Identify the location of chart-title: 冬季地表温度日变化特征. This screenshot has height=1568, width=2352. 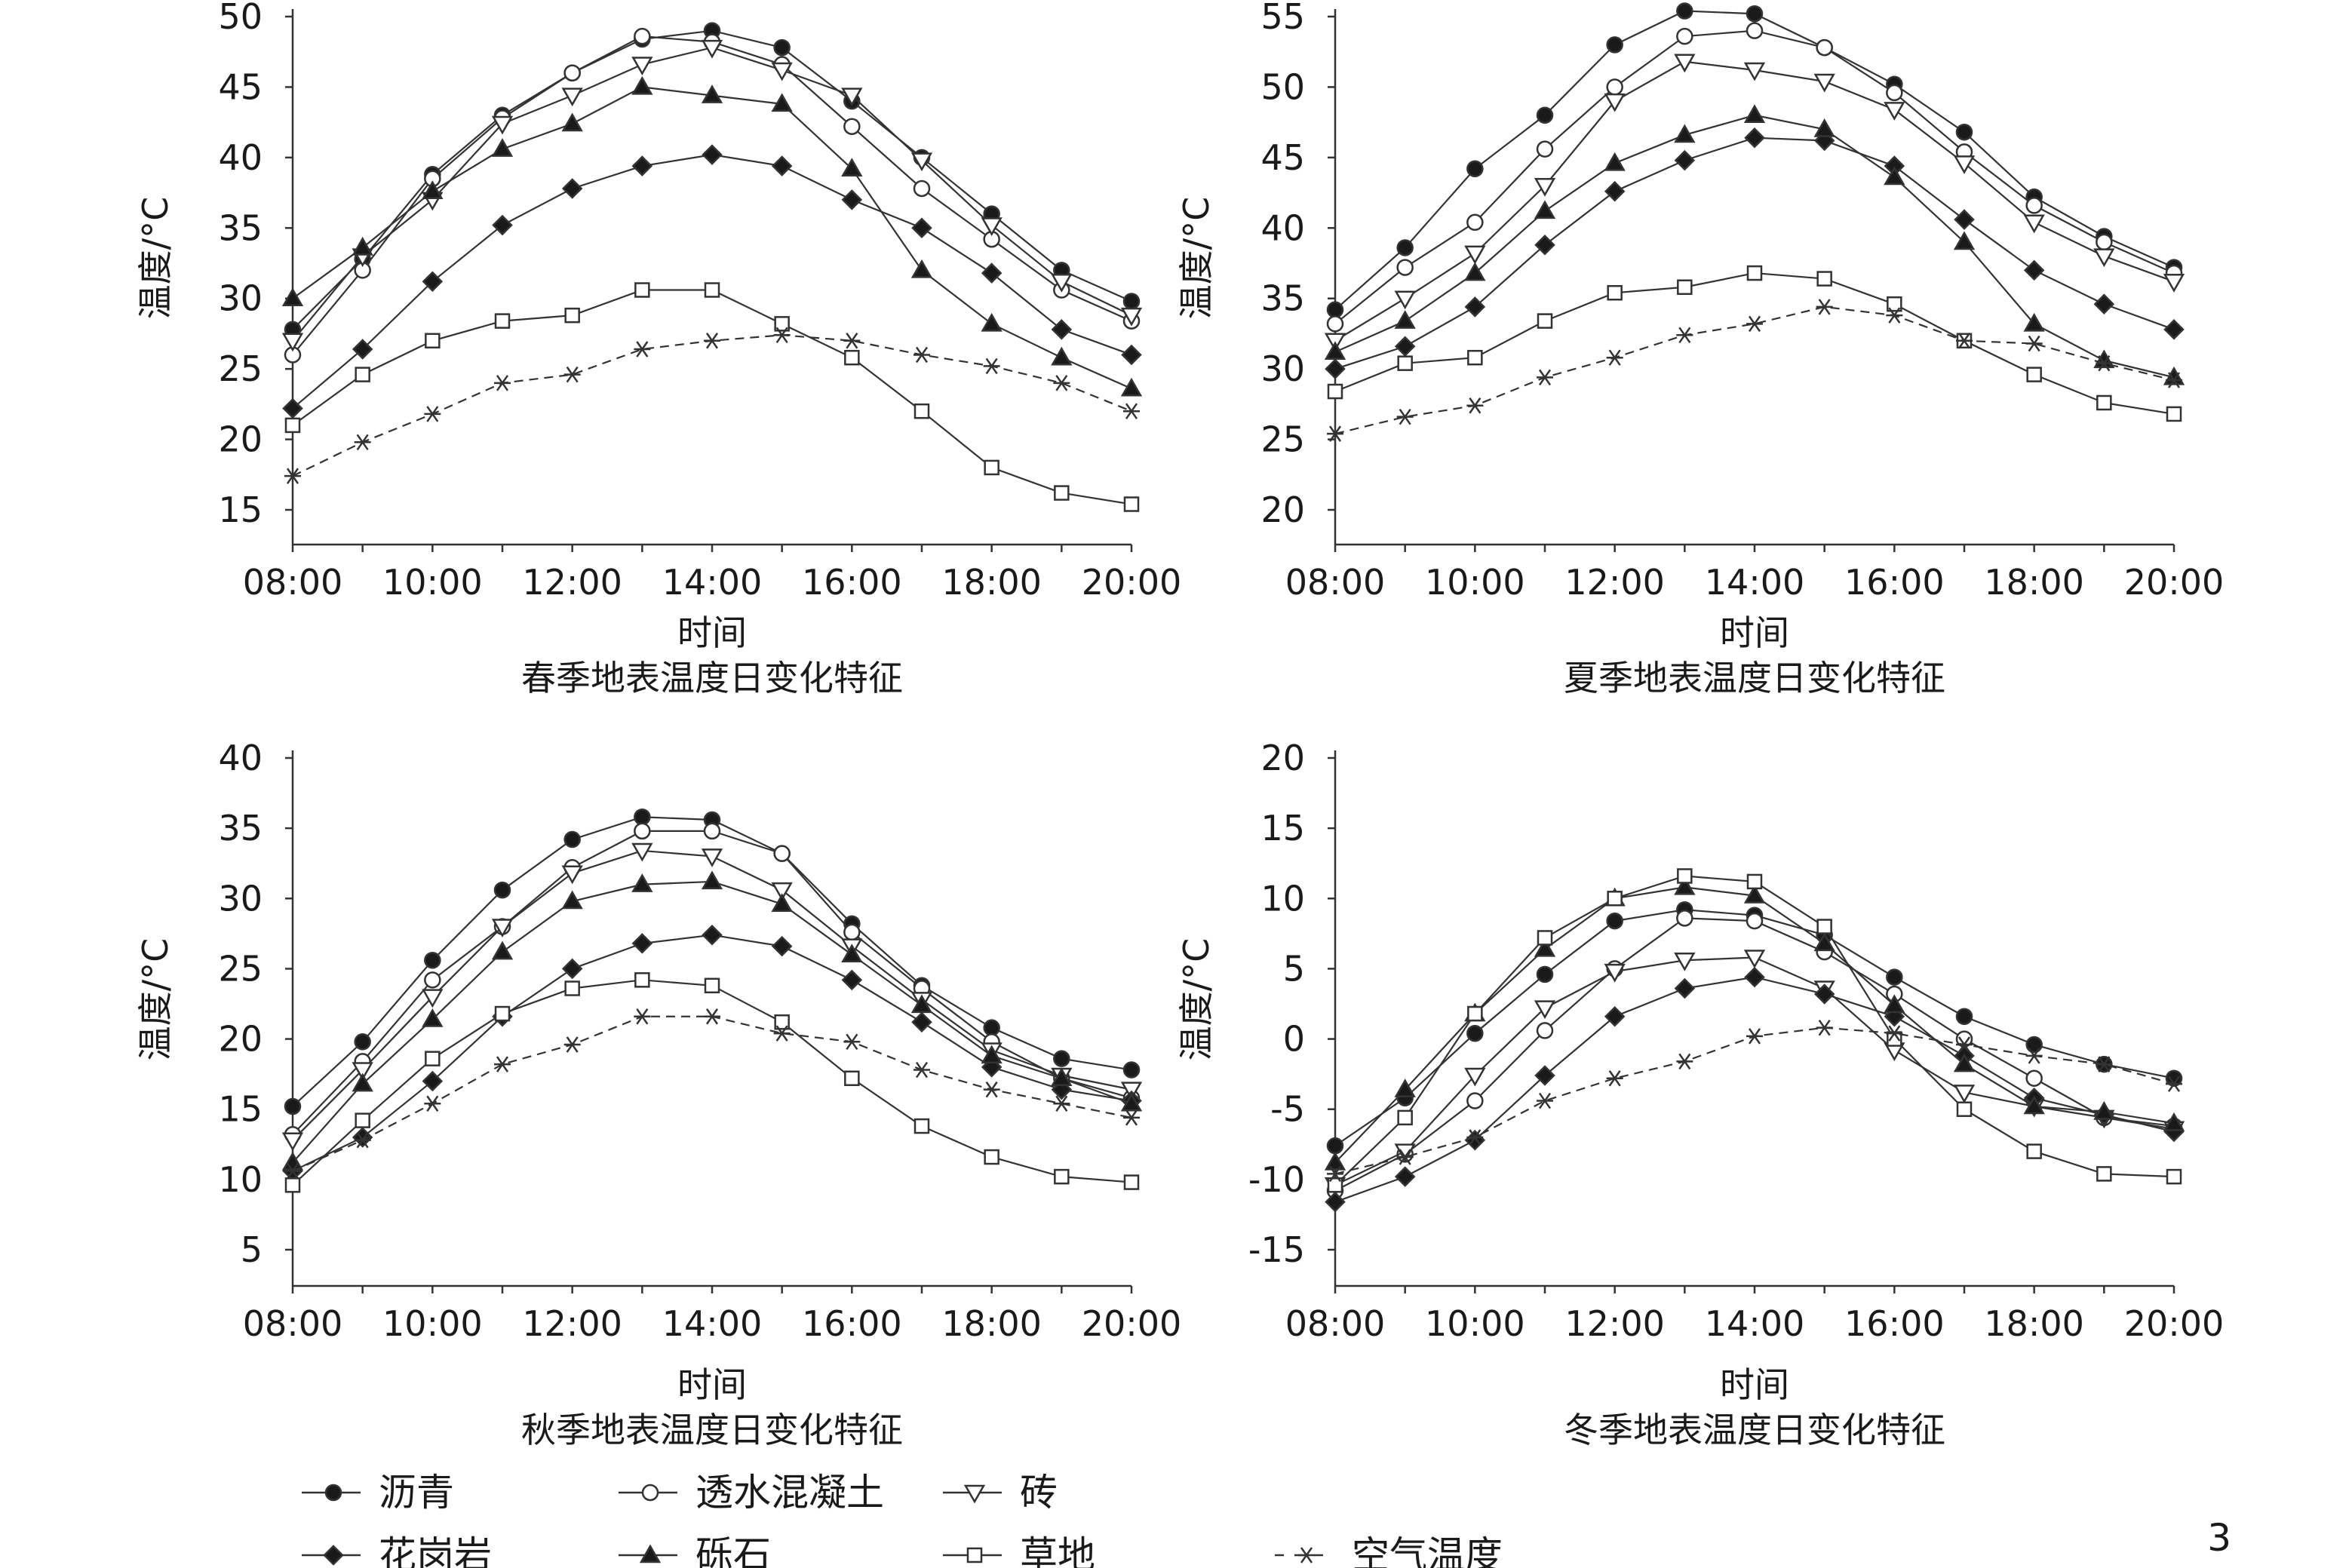
(1754, 1430).